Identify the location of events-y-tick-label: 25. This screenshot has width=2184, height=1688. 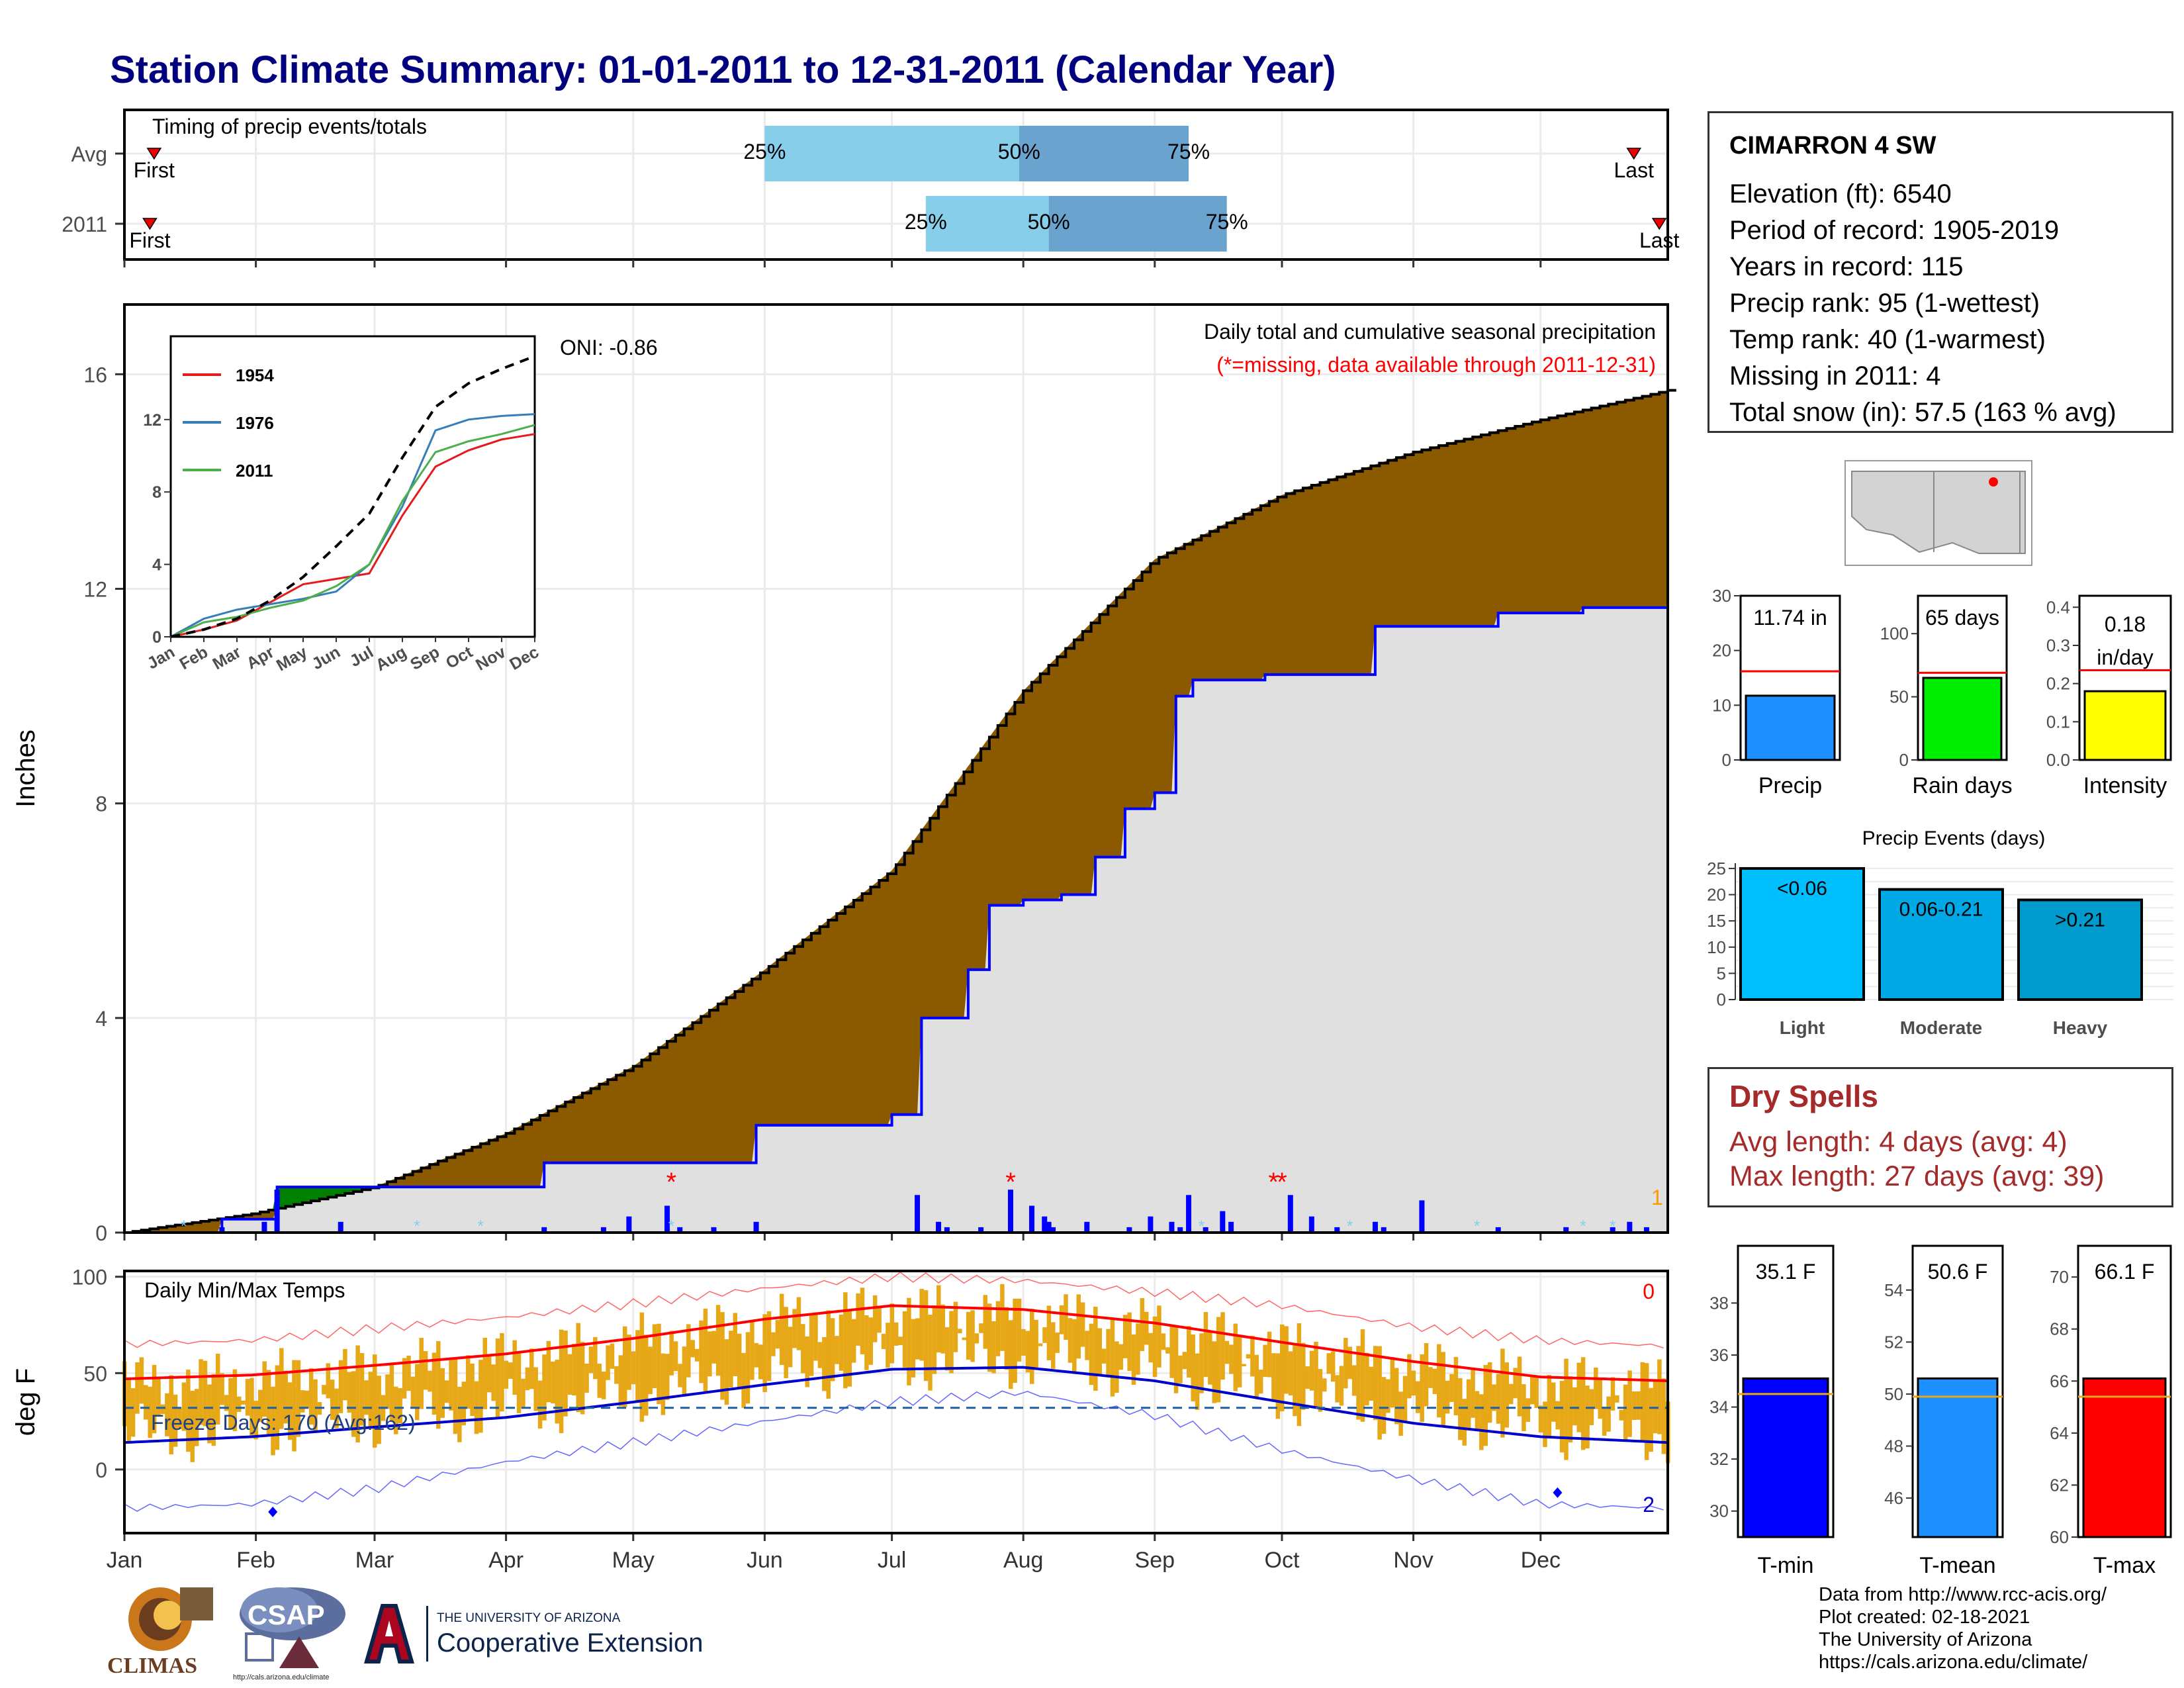
(1716, 869).